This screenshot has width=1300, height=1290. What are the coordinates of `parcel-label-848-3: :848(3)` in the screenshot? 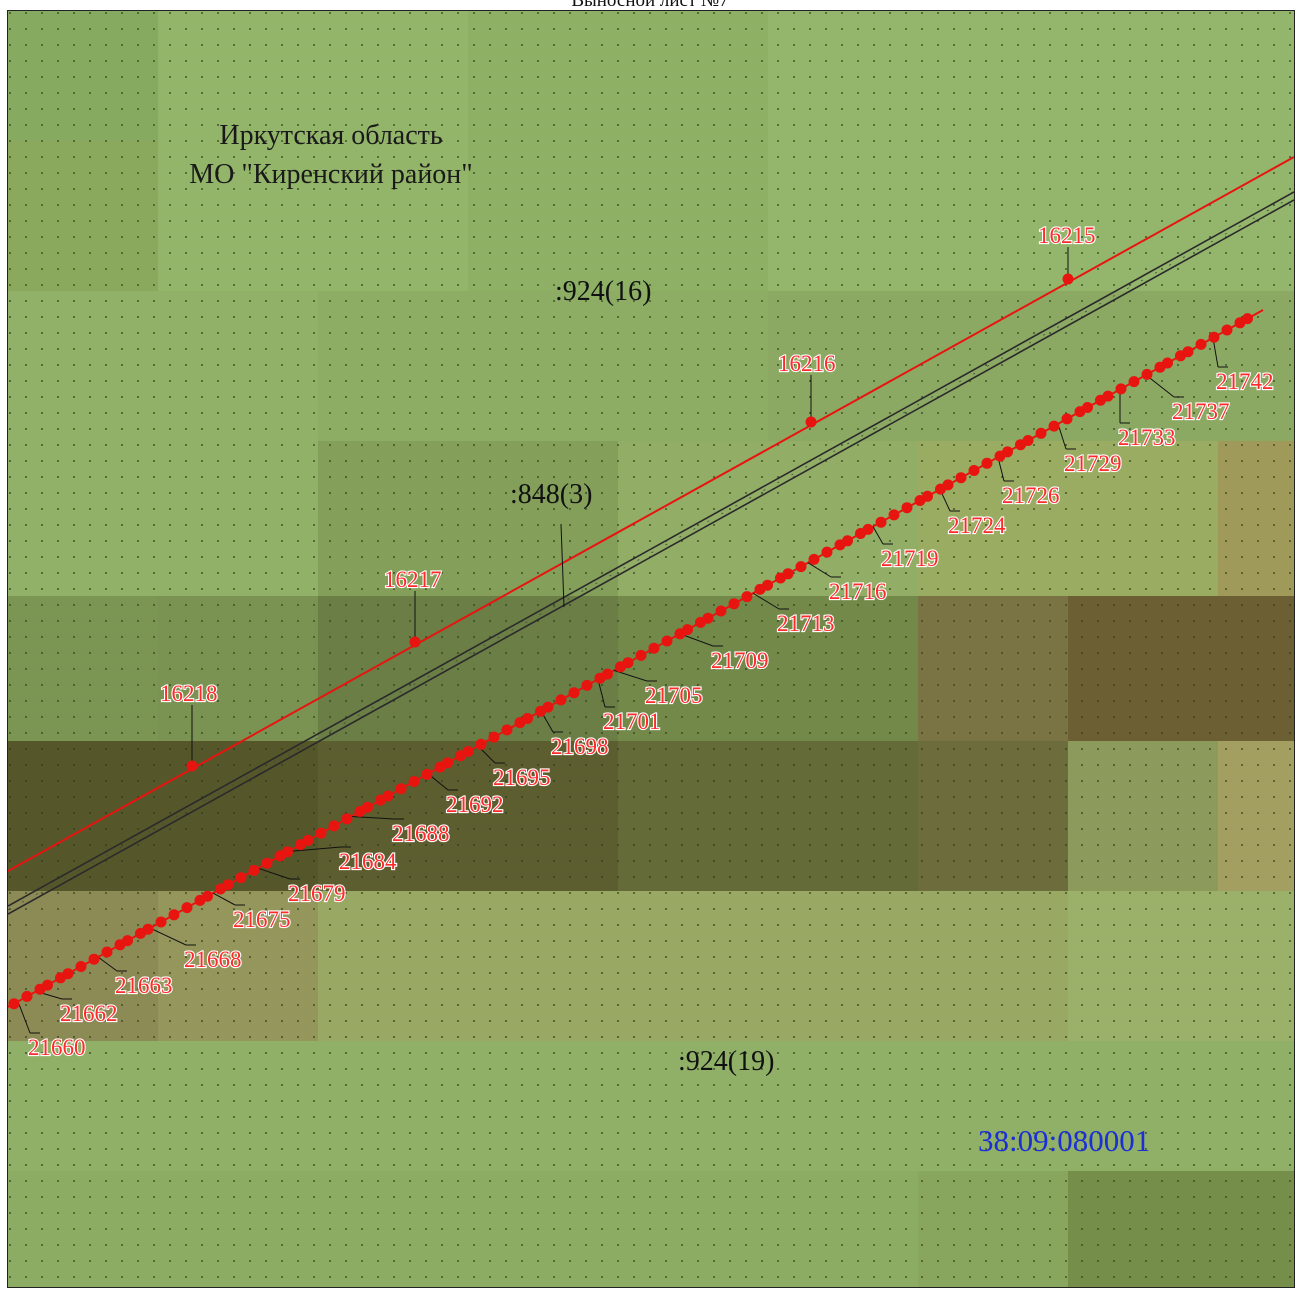 It's located at (551, 494).